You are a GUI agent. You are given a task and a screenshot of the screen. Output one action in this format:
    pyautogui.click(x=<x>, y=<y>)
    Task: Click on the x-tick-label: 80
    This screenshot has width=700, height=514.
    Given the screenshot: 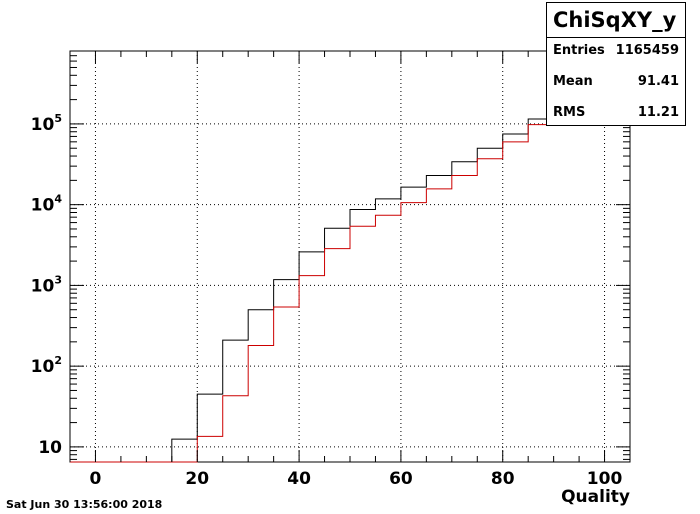 What is the action you would take?
    pyautogui.click(x=503, y=479)
    